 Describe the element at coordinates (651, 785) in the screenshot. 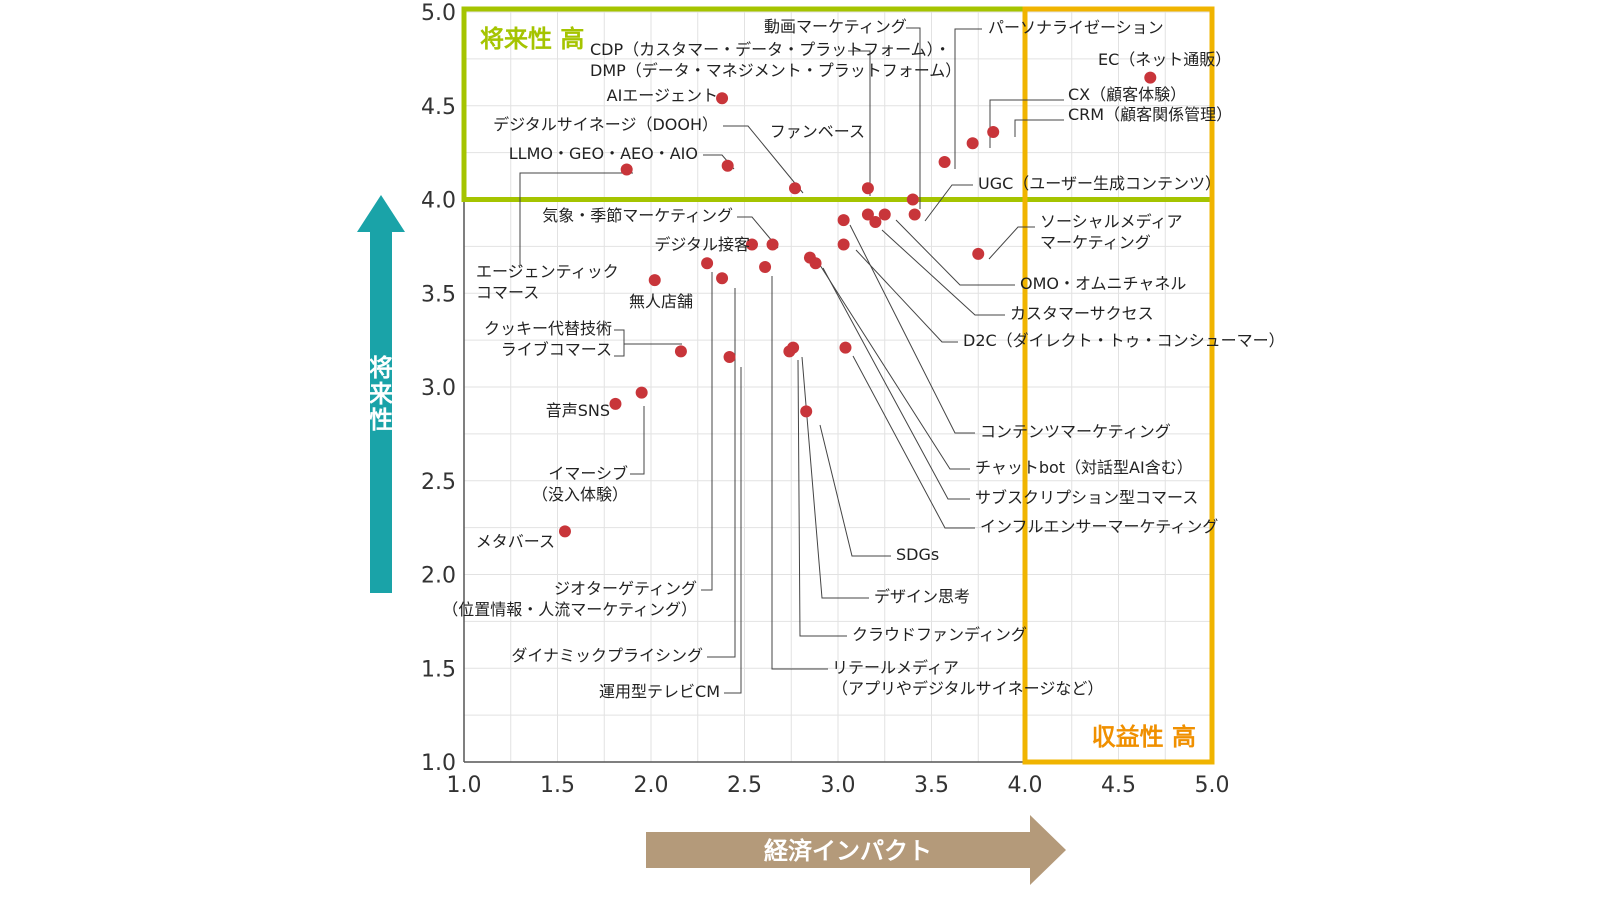

I see `x-tick-label: 2.0` at that location.